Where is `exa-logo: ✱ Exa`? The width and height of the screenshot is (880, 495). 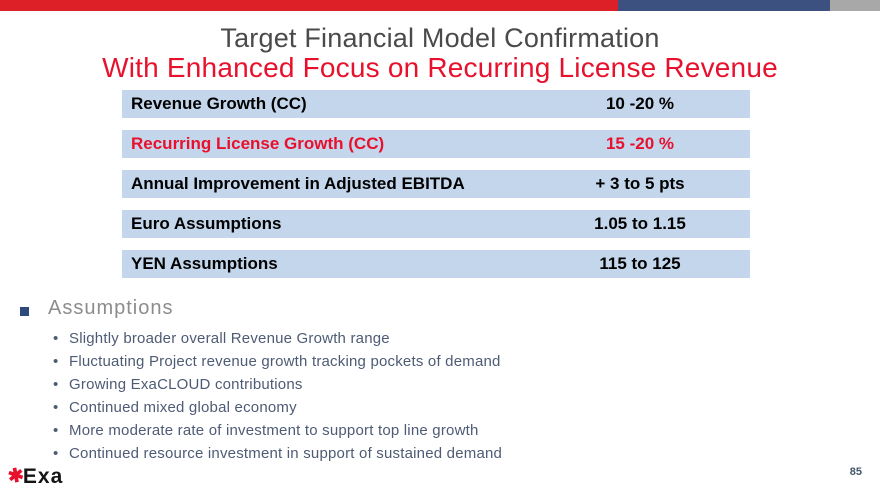 exa-logo: ✱ Exa is located at coordinates (35, 476).